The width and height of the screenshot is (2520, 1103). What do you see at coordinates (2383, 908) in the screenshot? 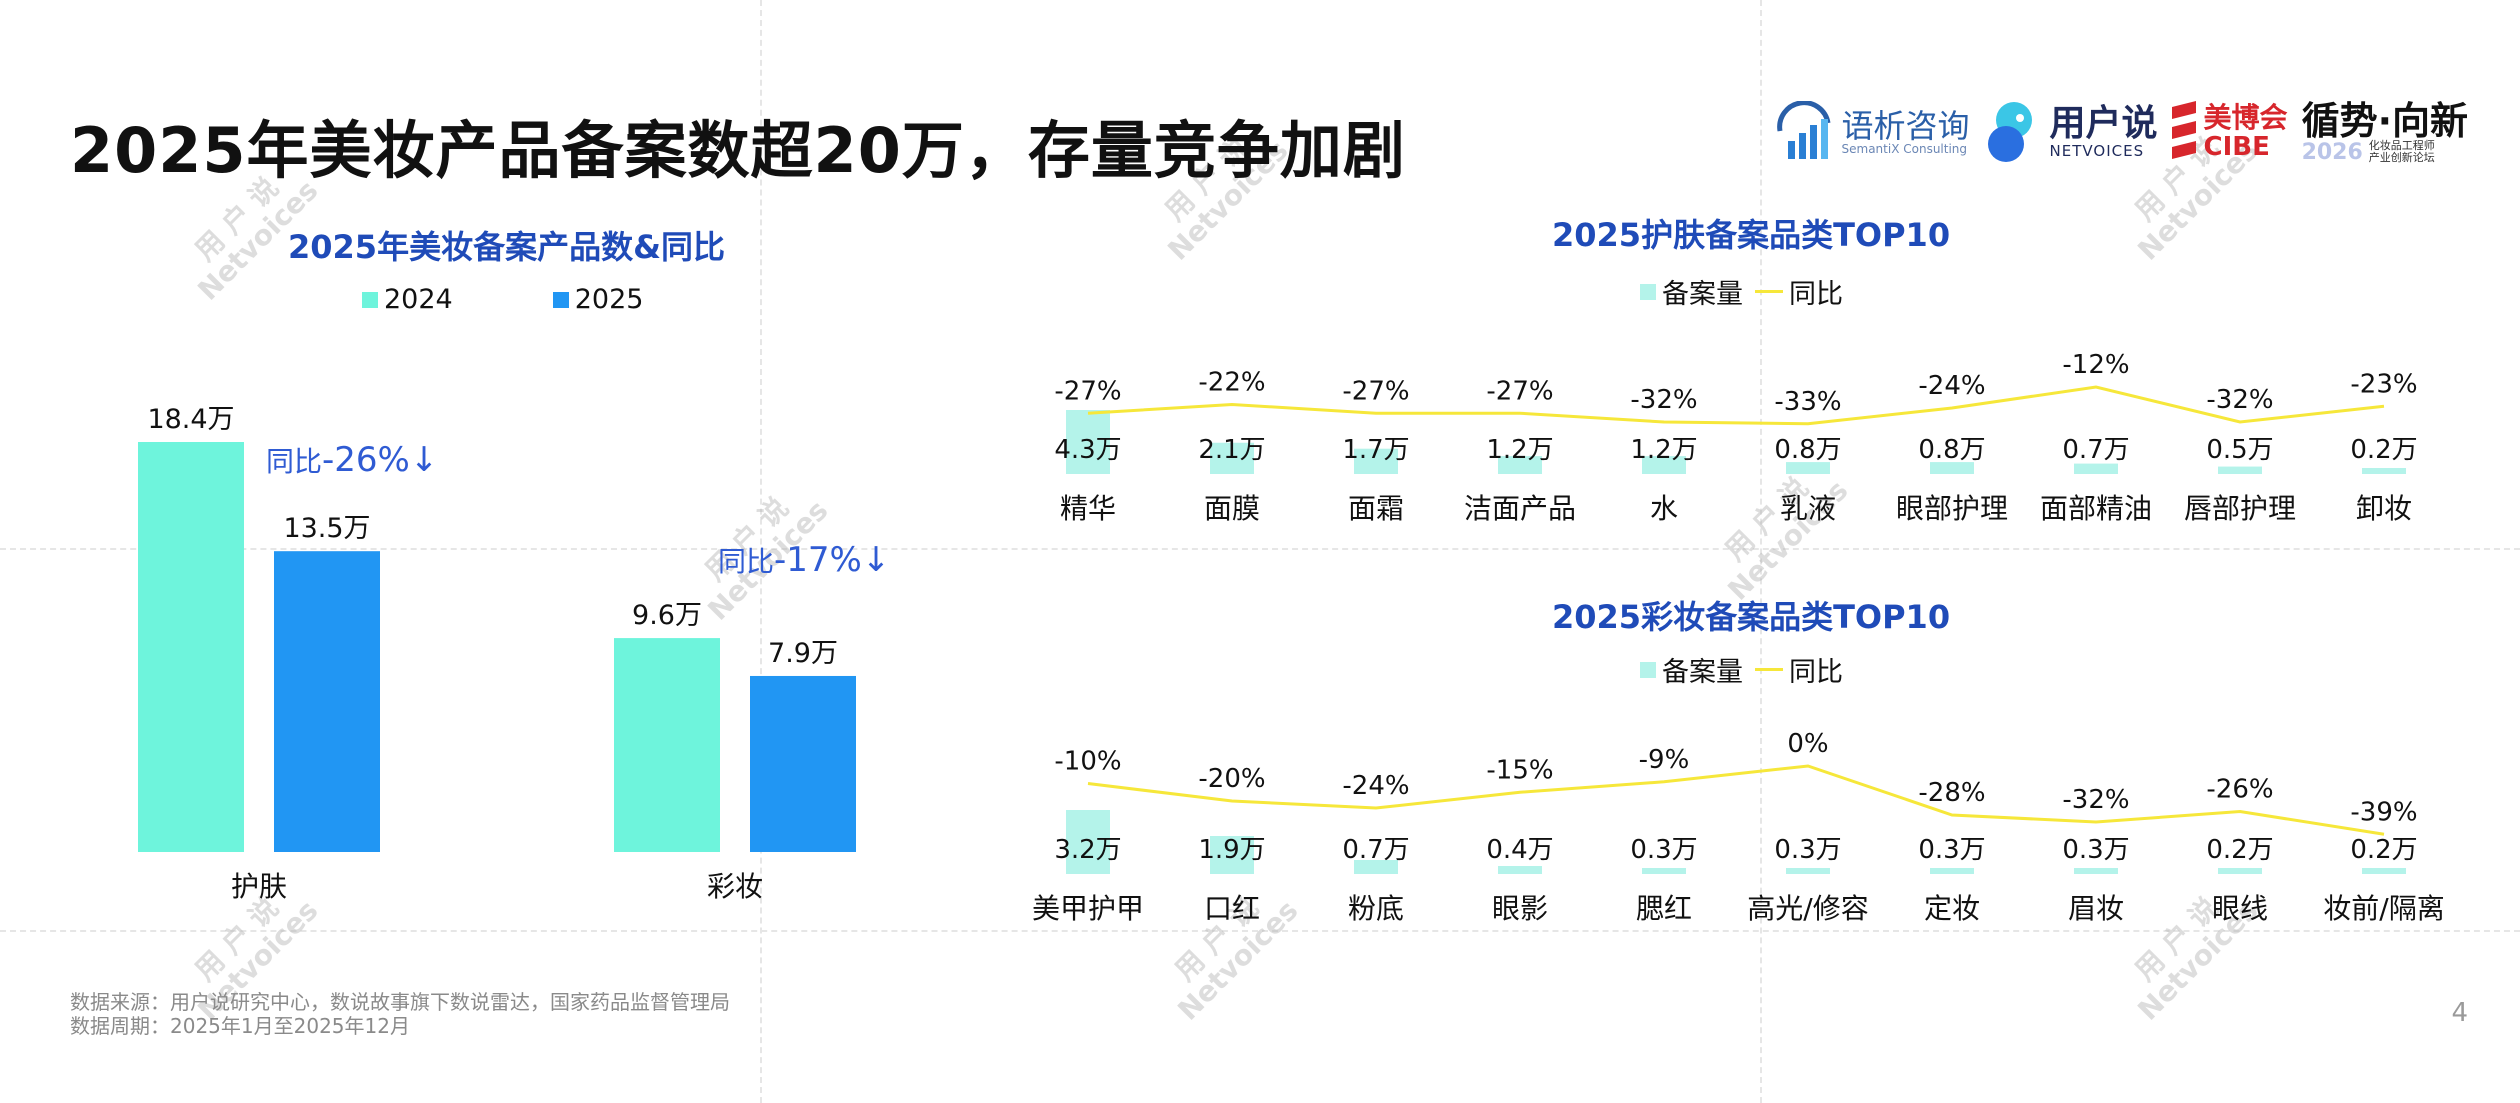
I see `category-label: 妆前/隔离` at bounding box center [2383, 908].